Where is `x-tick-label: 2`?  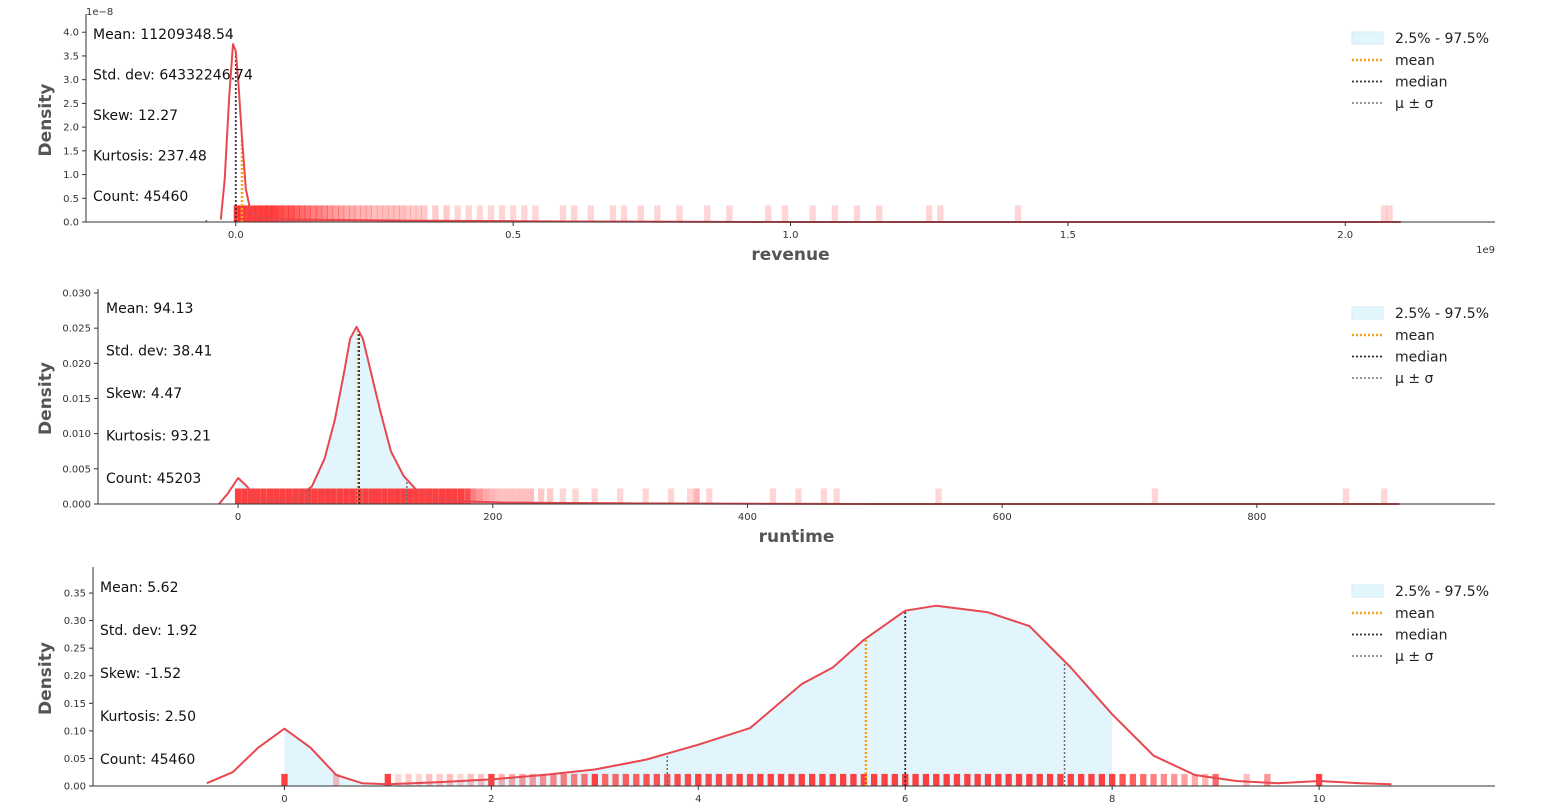
x-tick-label: 2 is located at coordinates (491, 799).